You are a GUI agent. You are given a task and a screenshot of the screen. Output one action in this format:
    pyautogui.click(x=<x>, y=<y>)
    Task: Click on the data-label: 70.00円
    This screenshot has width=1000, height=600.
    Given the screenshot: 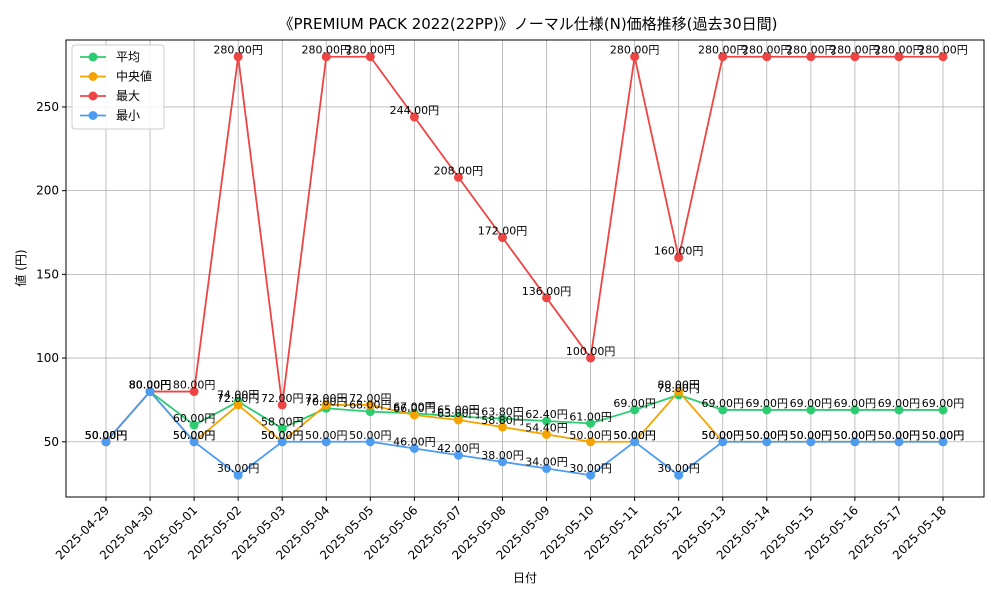 What is the action you would take?
    pyautogui.click(x=326, y=401)
    